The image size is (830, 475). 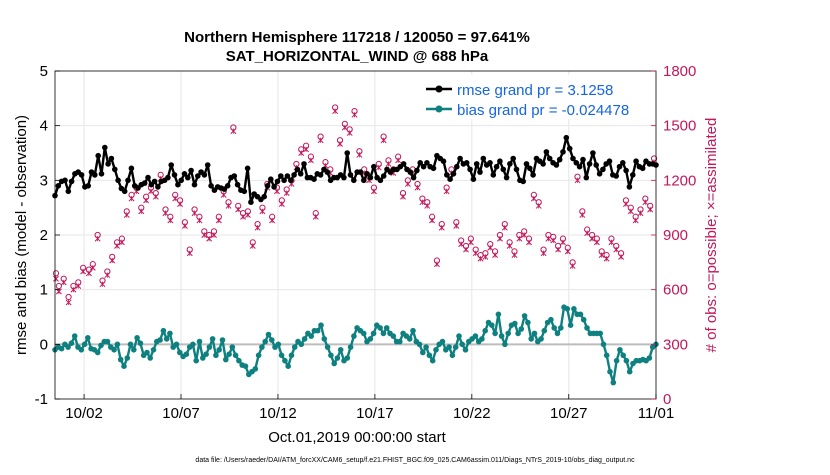 What do you see at coordinates (44, 126) in the screenshot?
I see `y-tick-label: 4` at bounding box center [44, 126].